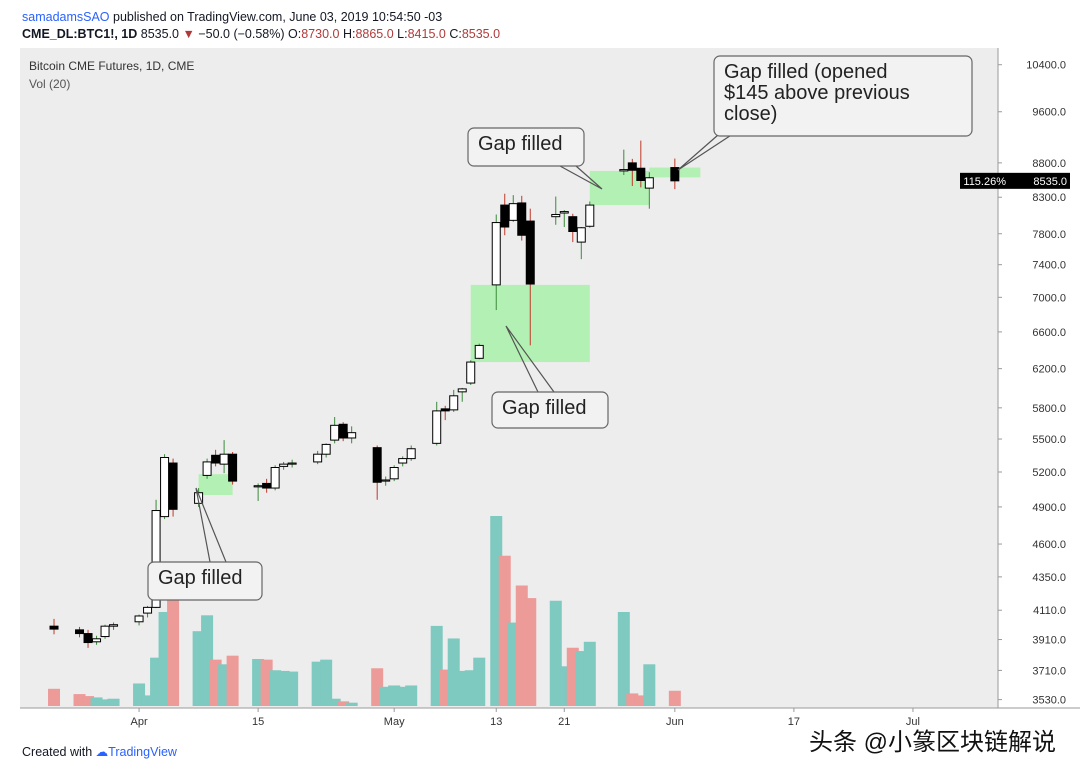 This screenshot has height=772, width=1080. I want to click on y-tick-label: 7000.0, so click(1049, 298).